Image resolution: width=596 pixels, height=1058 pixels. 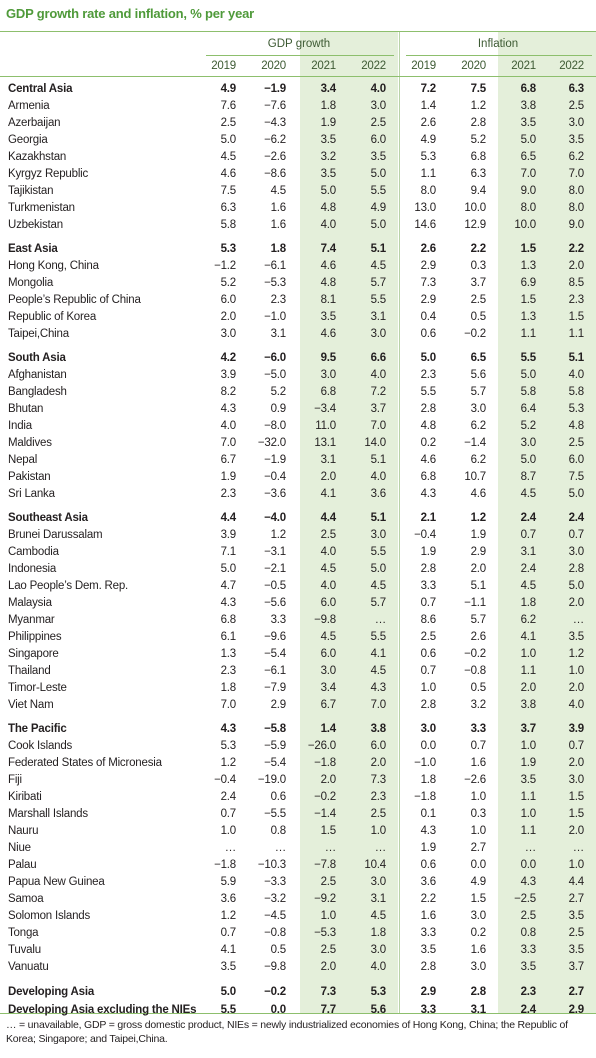 I want to click on cell-value: −3.4, so click(x=325, y=409).